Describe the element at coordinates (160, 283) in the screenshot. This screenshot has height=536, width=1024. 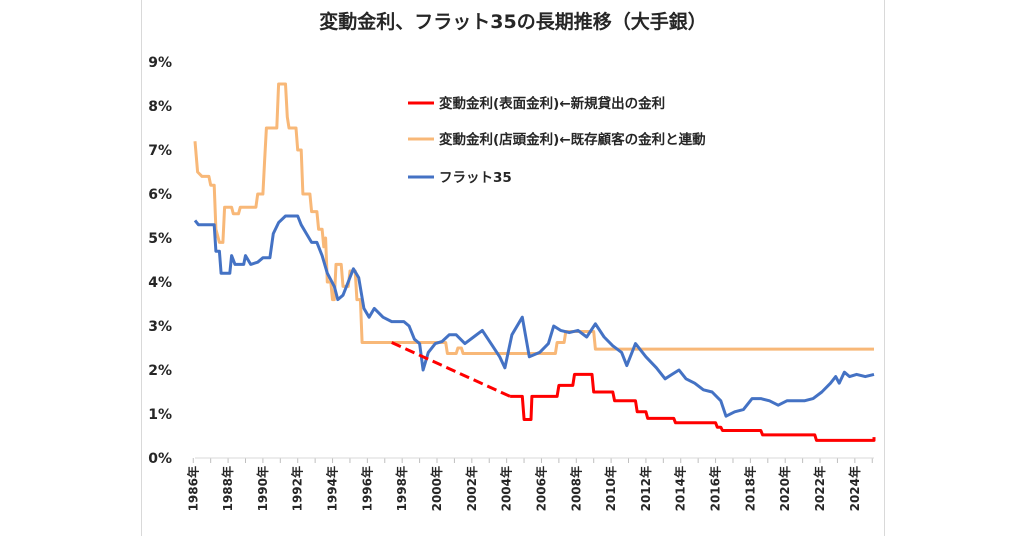
I see `y-tick-label: 4%` at that location.